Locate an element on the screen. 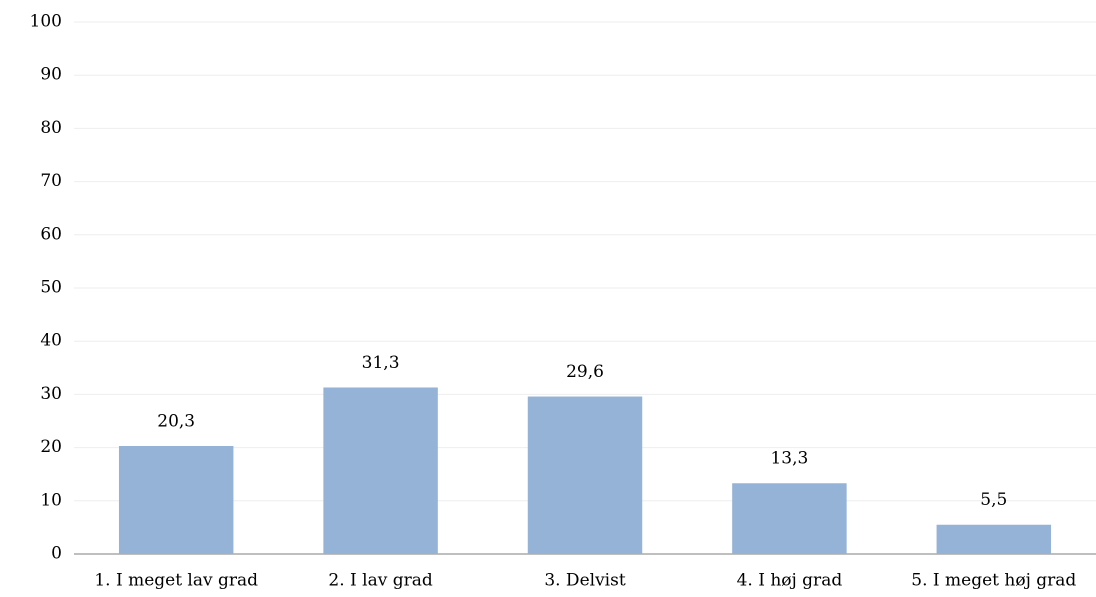  x-tick-label: 1. I meget lav grad is located at coordinates (176, 581).